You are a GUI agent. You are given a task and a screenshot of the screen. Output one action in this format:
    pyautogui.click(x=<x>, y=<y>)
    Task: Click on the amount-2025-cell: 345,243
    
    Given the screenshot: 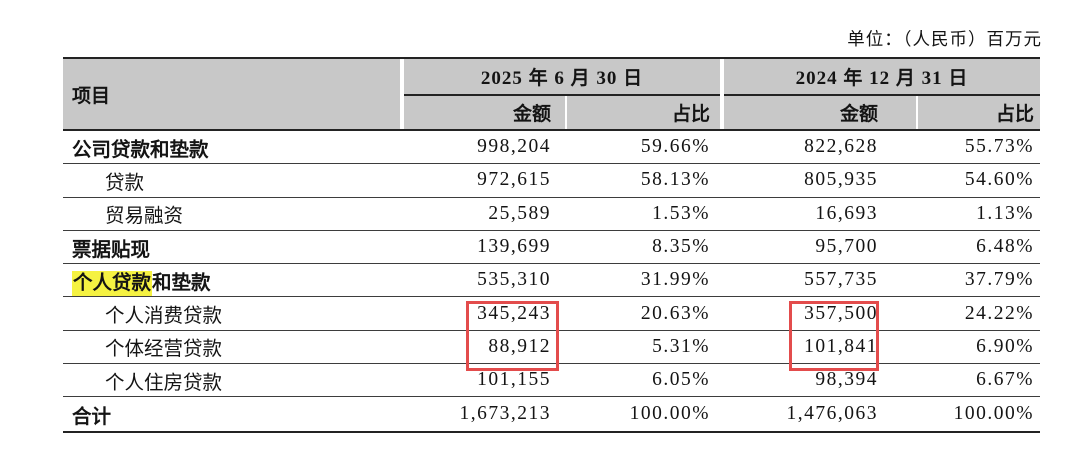 What is the action you would take?
    pyautogui.click(x=514, y=313)
    